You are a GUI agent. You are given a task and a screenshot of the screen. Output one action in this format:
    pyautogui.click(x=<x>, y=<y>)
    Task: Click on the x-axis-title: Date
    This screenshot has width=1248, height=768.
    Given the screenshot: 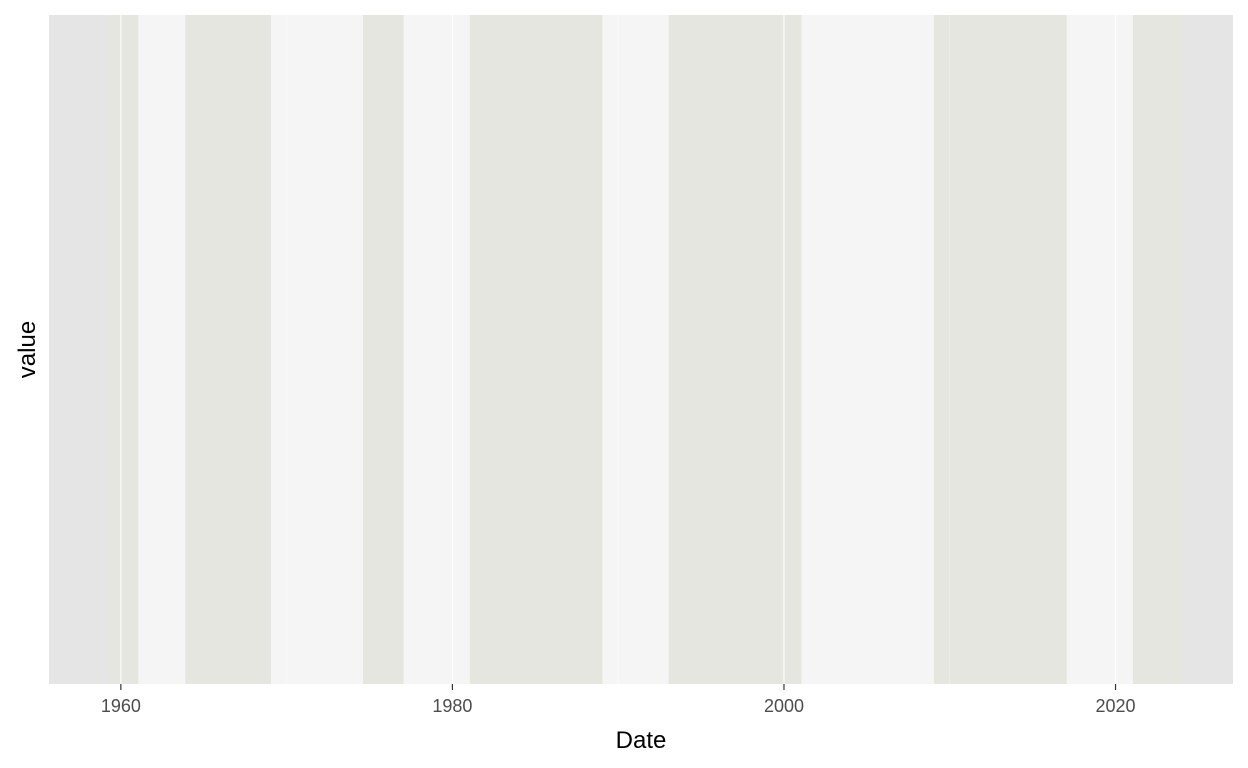 What is the action you would take?
    pyautogui.click(x=641, y=740)
    